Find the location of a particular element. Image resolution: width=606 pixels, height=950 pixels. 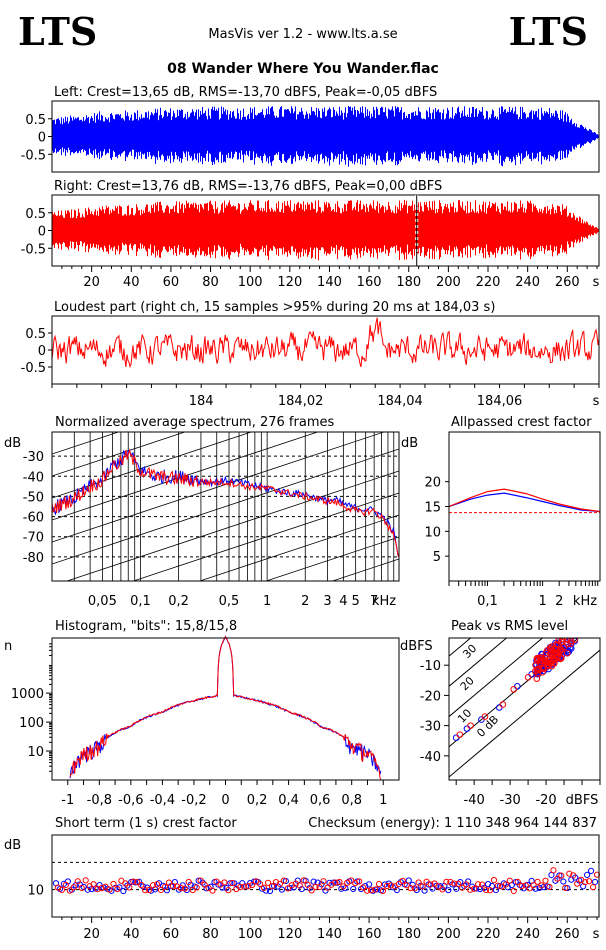

right-waveform-ytick-label: 0.5 is located at coordinates (35, 214).